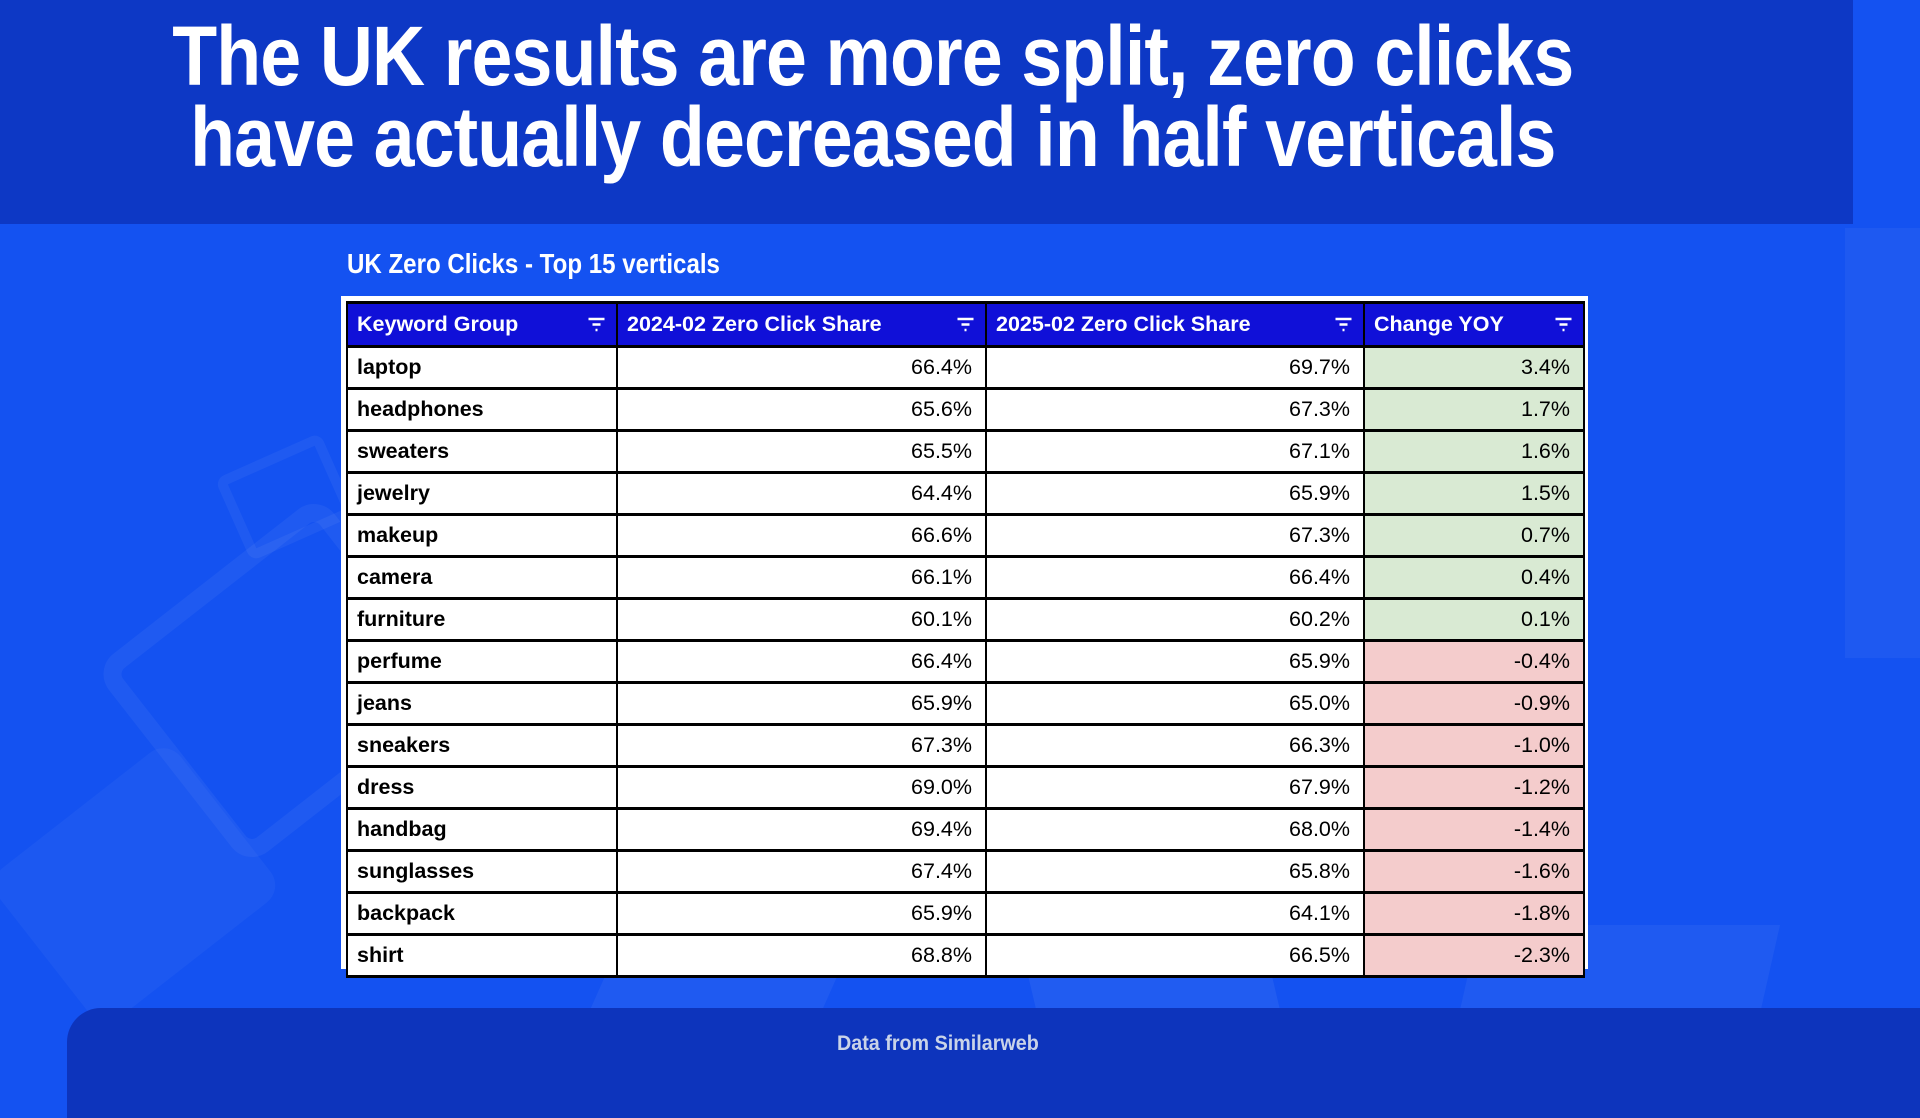 The image size is (1920, 1118). I want to click on share-2024-cell: 60.1%, so click(801, 619).